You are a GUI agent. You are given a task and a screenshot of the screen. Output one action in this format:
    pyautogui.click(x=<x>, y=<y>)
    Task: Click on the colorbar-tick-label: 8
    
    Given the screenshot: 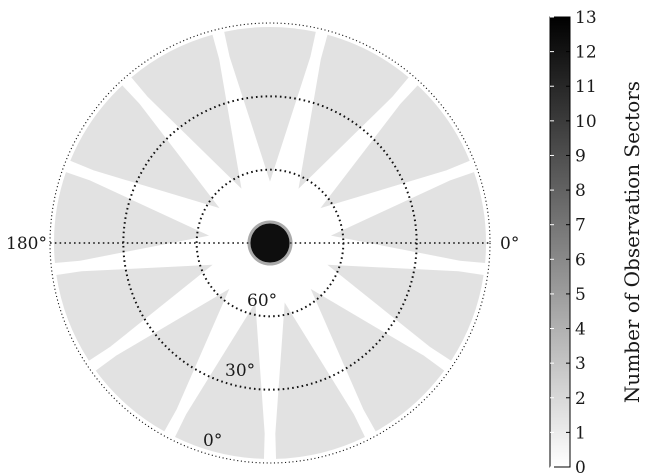 What is the action you would take?
    pyautogui.click(x=580, y=191)
    